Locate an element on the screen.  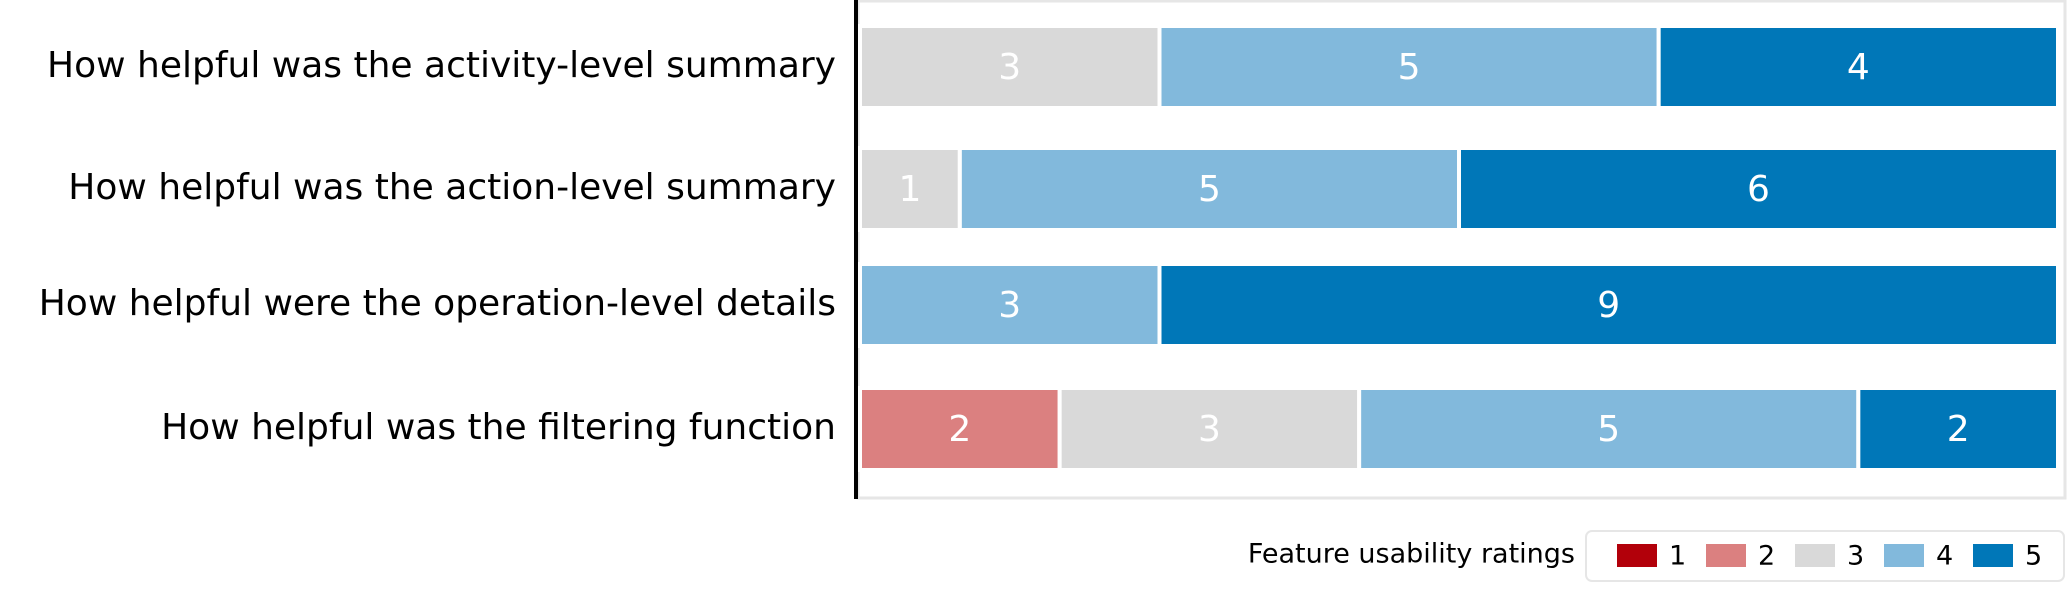
legend-label: 5 is located at coordinates (2033, 556).